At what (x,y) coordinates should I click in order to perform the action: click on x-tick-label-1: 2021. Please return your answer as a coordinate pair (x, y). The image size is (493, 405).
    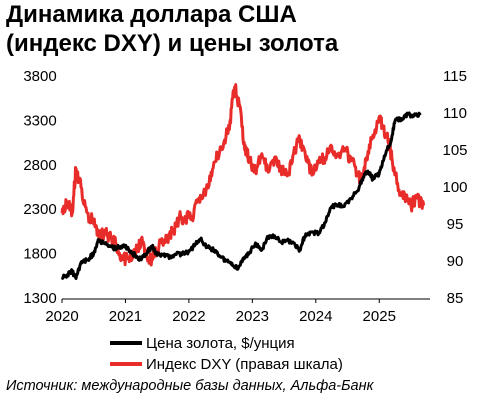
    Looking at the image, I should click on (125, 316).